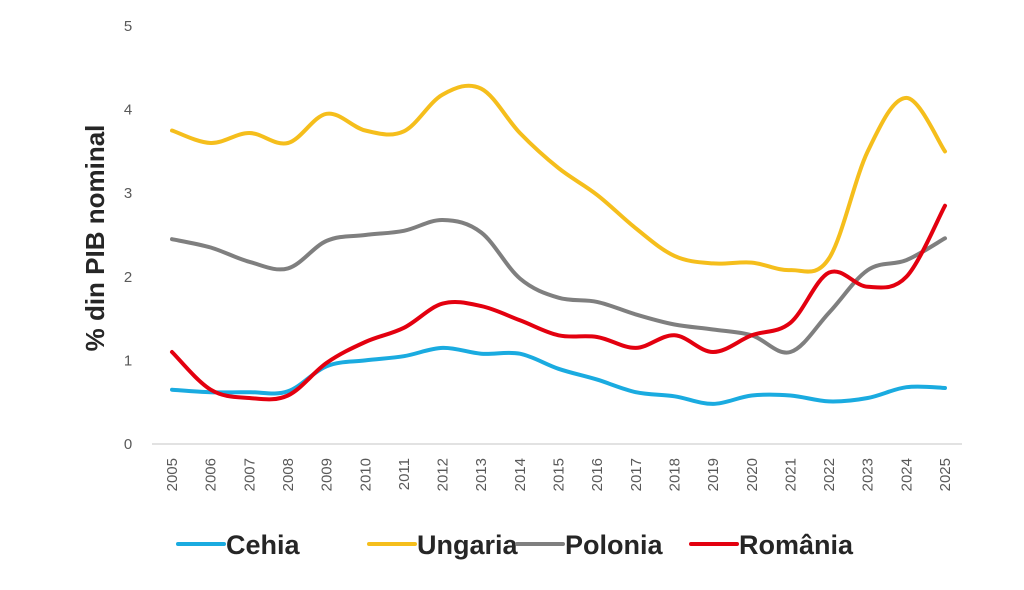 This screenshot has width=1024, height=590. I want to click on x-tick-label: 2024, so click(906, 474).